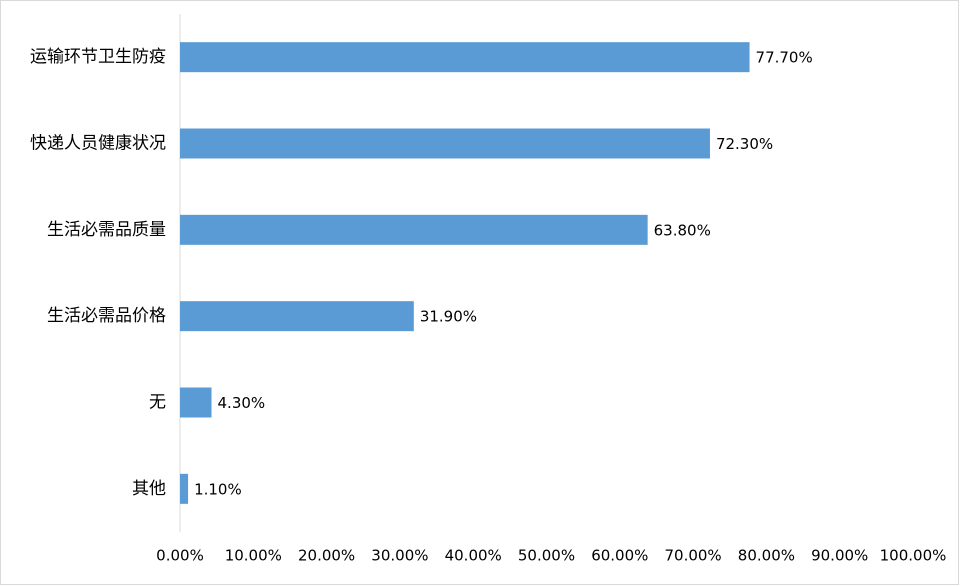 This screenshot has height=586, width=960. I want to click on value-label: 31.90%, so click(448, 317).